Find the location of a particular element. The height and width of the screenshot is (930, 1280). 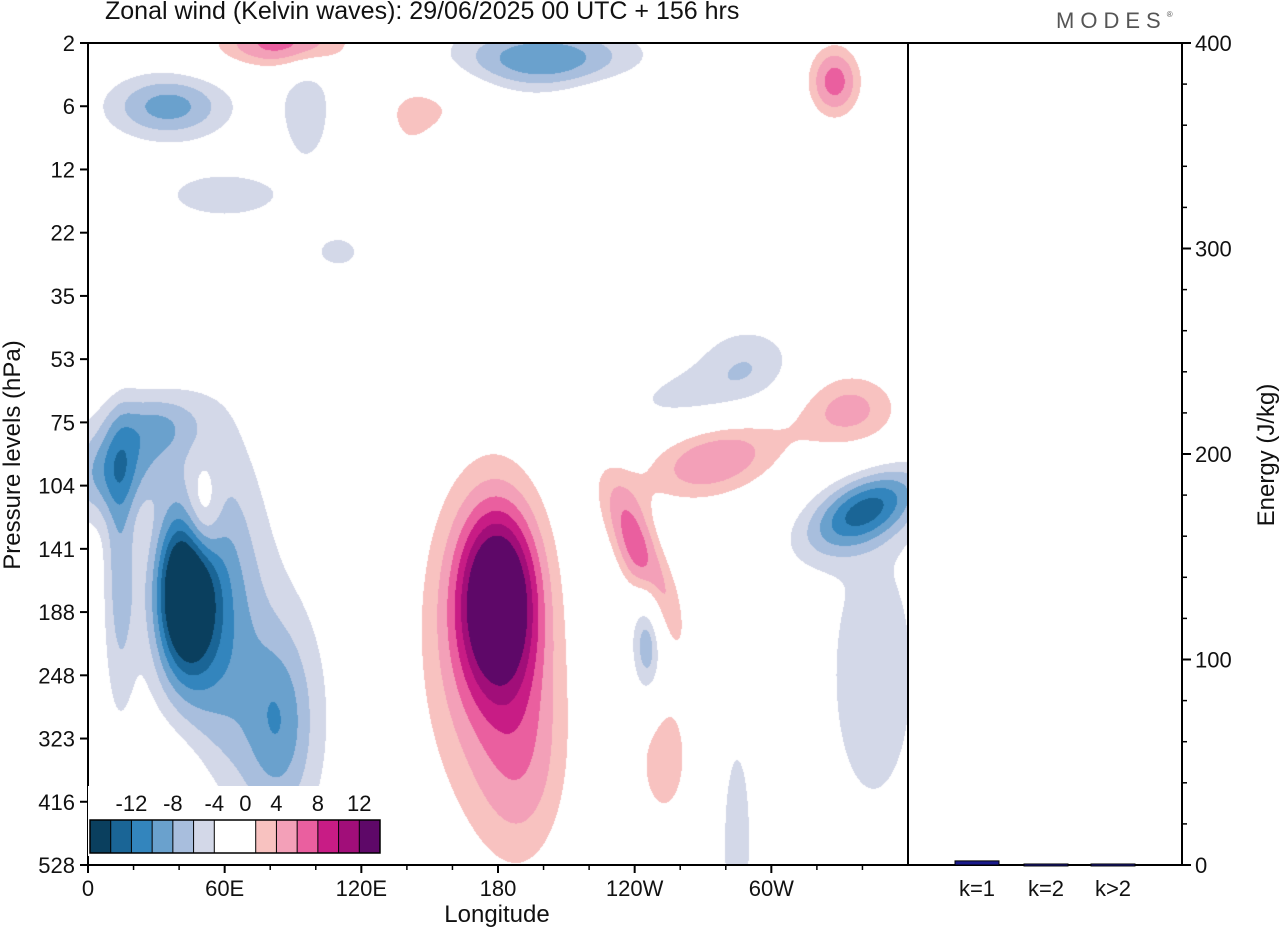

energy-tick-label: 300 is located at coordinates (1213, 249).